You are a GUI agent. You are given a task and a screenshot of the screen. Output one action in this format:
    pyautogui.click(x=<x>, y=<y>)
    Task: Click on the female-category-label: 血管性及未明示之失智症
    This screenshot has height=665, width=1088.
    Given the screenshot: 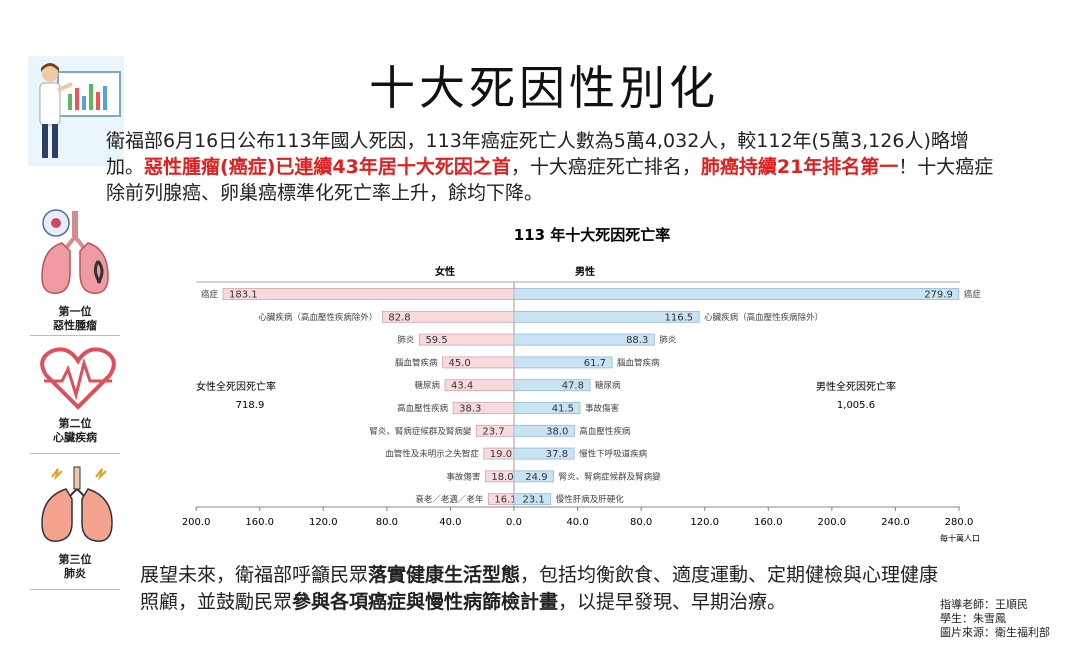 What is the action you would take?
    pyautogui.click(x=432, y=454)
    